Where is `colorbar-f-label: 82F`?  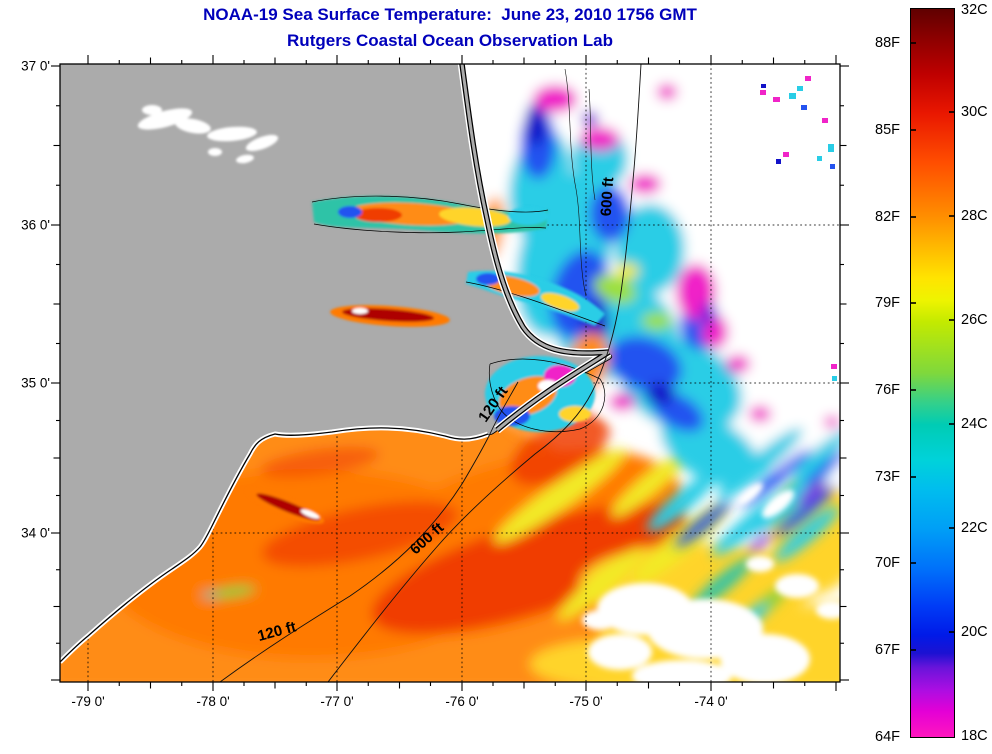
colorbar-f-label: 82F is located at coordinates (887, 217).